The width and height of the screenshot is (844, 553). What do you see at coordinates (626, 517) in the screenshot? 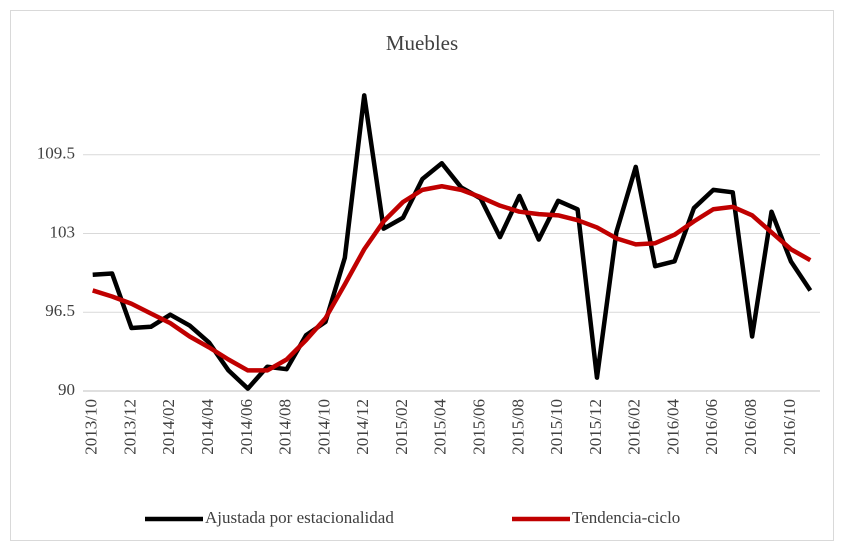
I see `legend-label: Tendencia-ciclo` at bounding box center [626, 517].